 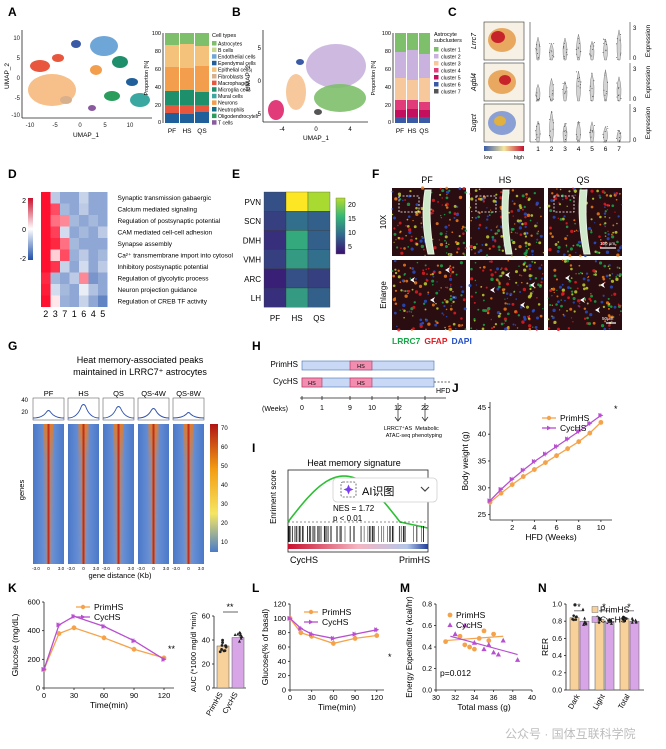 I want to click on x-axis-label: Total mass (g), so click(x=484, y=707).